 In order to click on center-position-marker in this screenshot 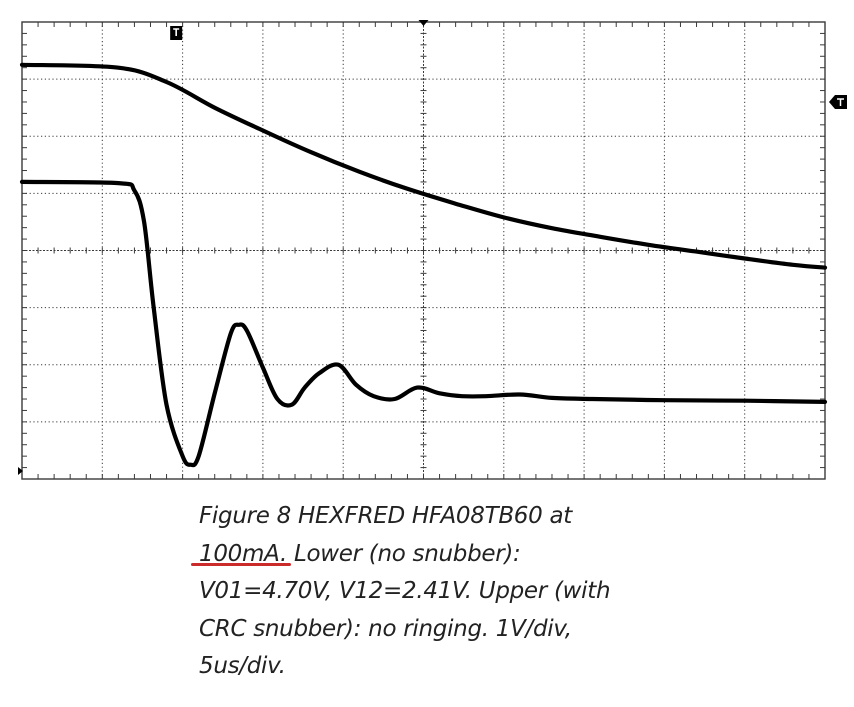, I will do `click(423, 23)`.